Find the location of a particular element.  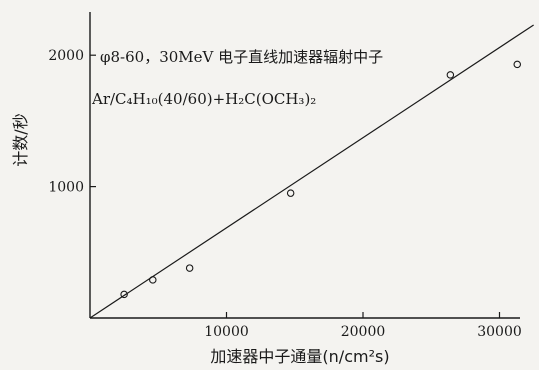

x-tick-label: 20000 is located at coordinates (363, 332).